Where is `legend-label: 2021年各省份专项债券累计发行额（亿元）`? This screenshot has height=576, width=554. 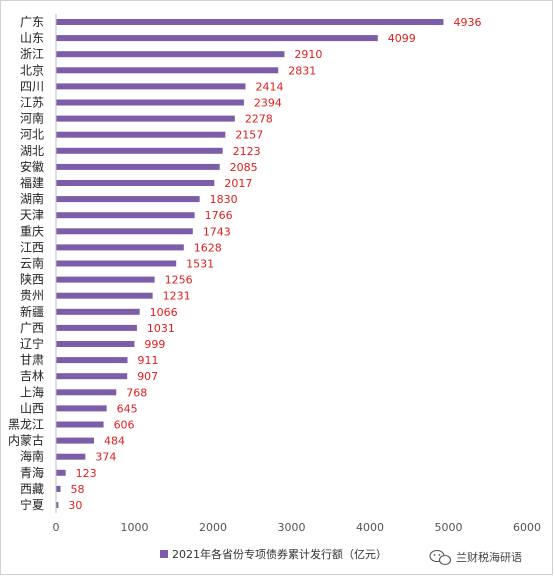 legend-label: 2021年各省份专项债券累计发行额（亿元） is located at coordinates (279, 554).